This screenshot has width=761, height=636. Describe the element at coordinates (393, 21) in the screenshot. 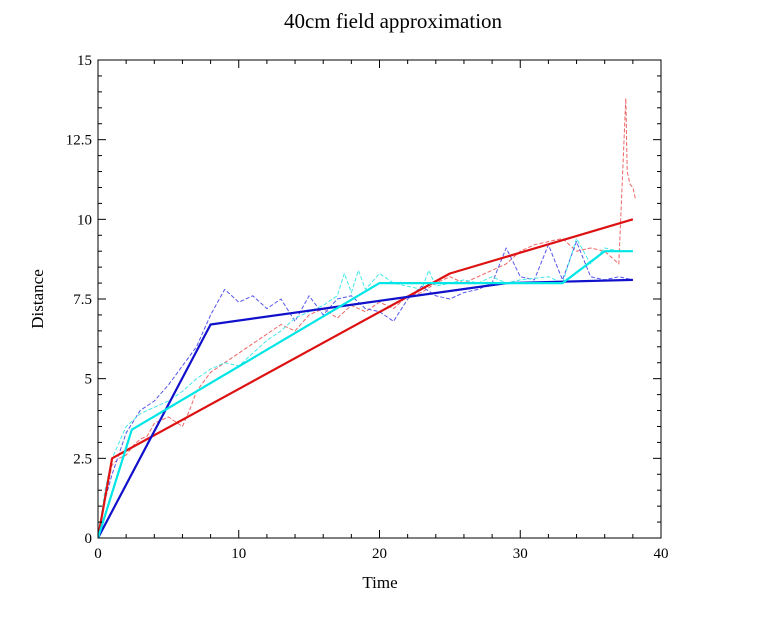

I see `chart-title: 40cm field approximation` at that location.